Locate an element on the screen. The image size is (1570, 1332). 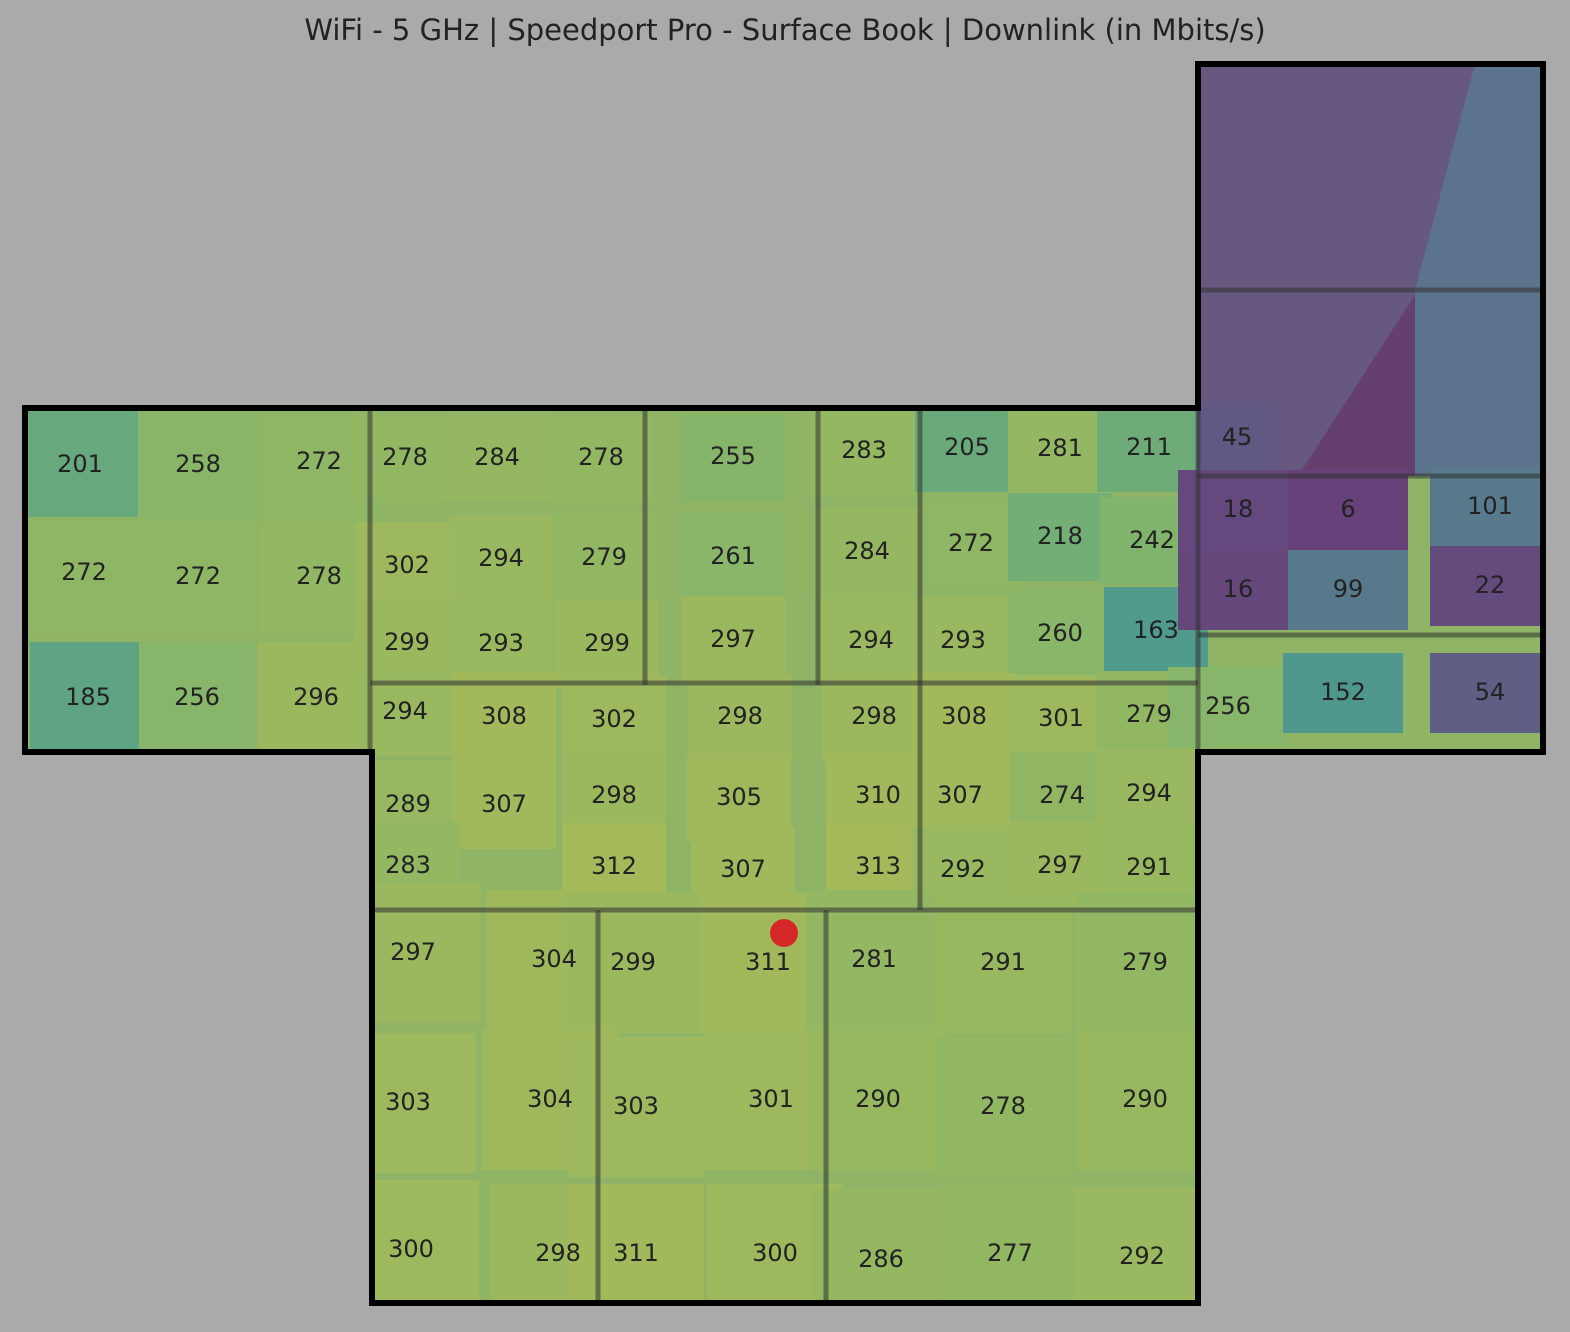
value-label: 101 is located at coordinates (1490, 506).